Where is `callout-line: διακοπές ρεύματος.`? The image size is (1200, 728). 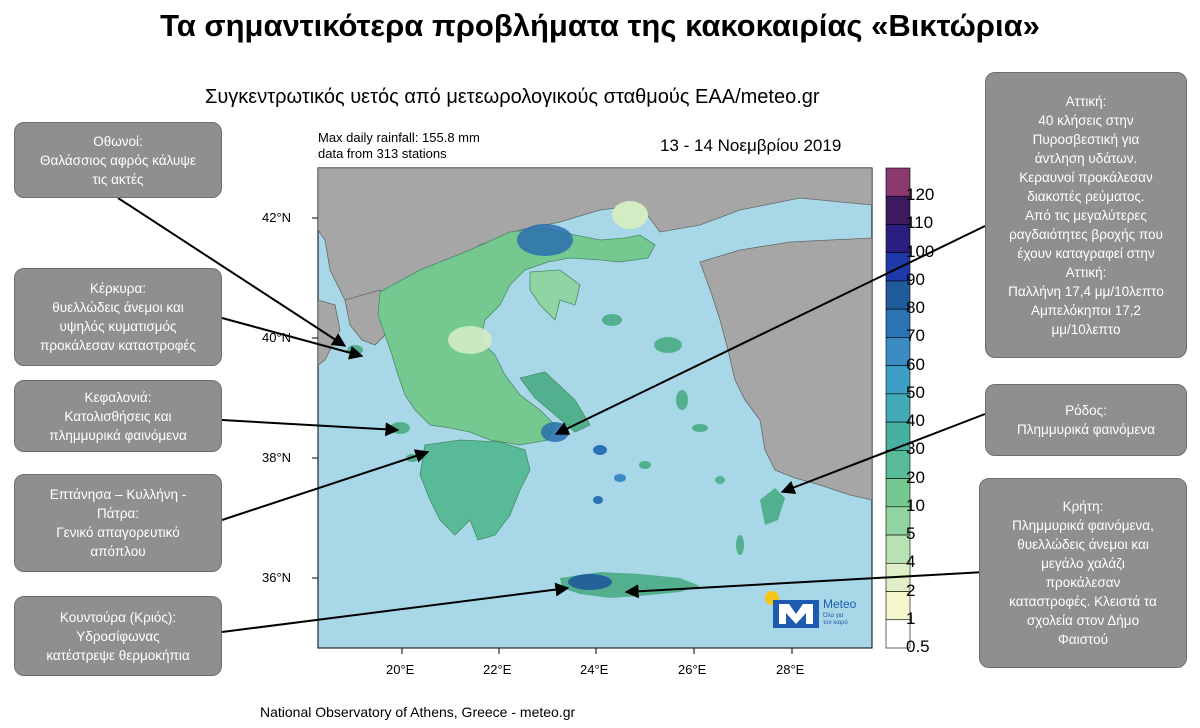 callout-line: διακοπές ρεύματος. is located at coordinates (1086, 196).